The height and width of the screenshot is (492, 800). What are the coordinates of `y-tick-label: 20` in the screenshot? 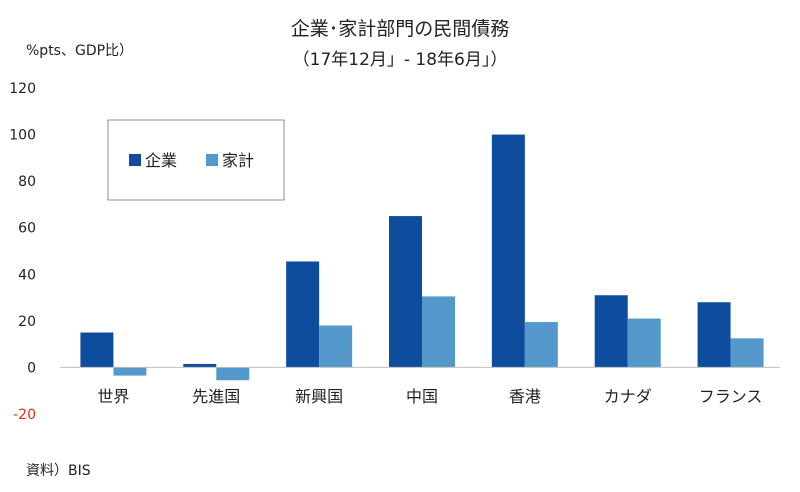 It's located at (27, 322).